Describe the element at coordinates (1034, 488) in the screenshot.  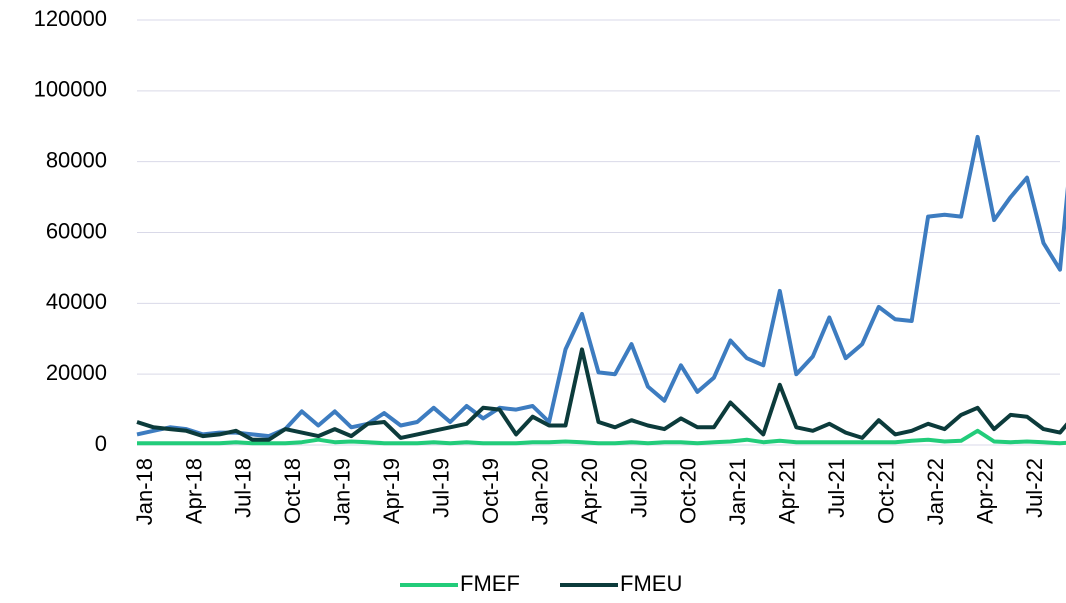
I see `x-tick-label: Jul-22` at that location.